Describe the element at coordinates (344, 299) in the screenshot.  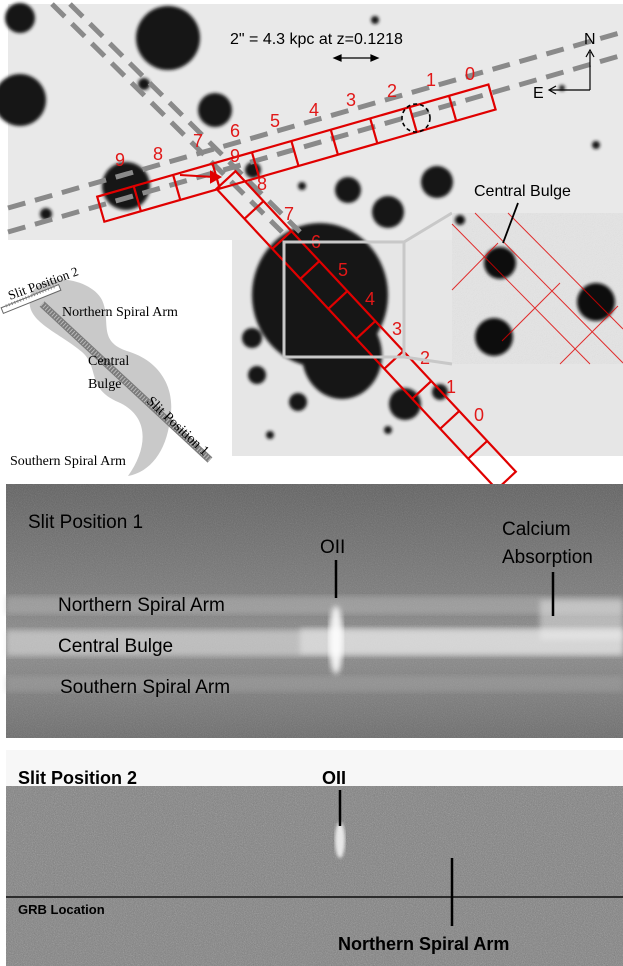
I see `zoom-box` at that location.